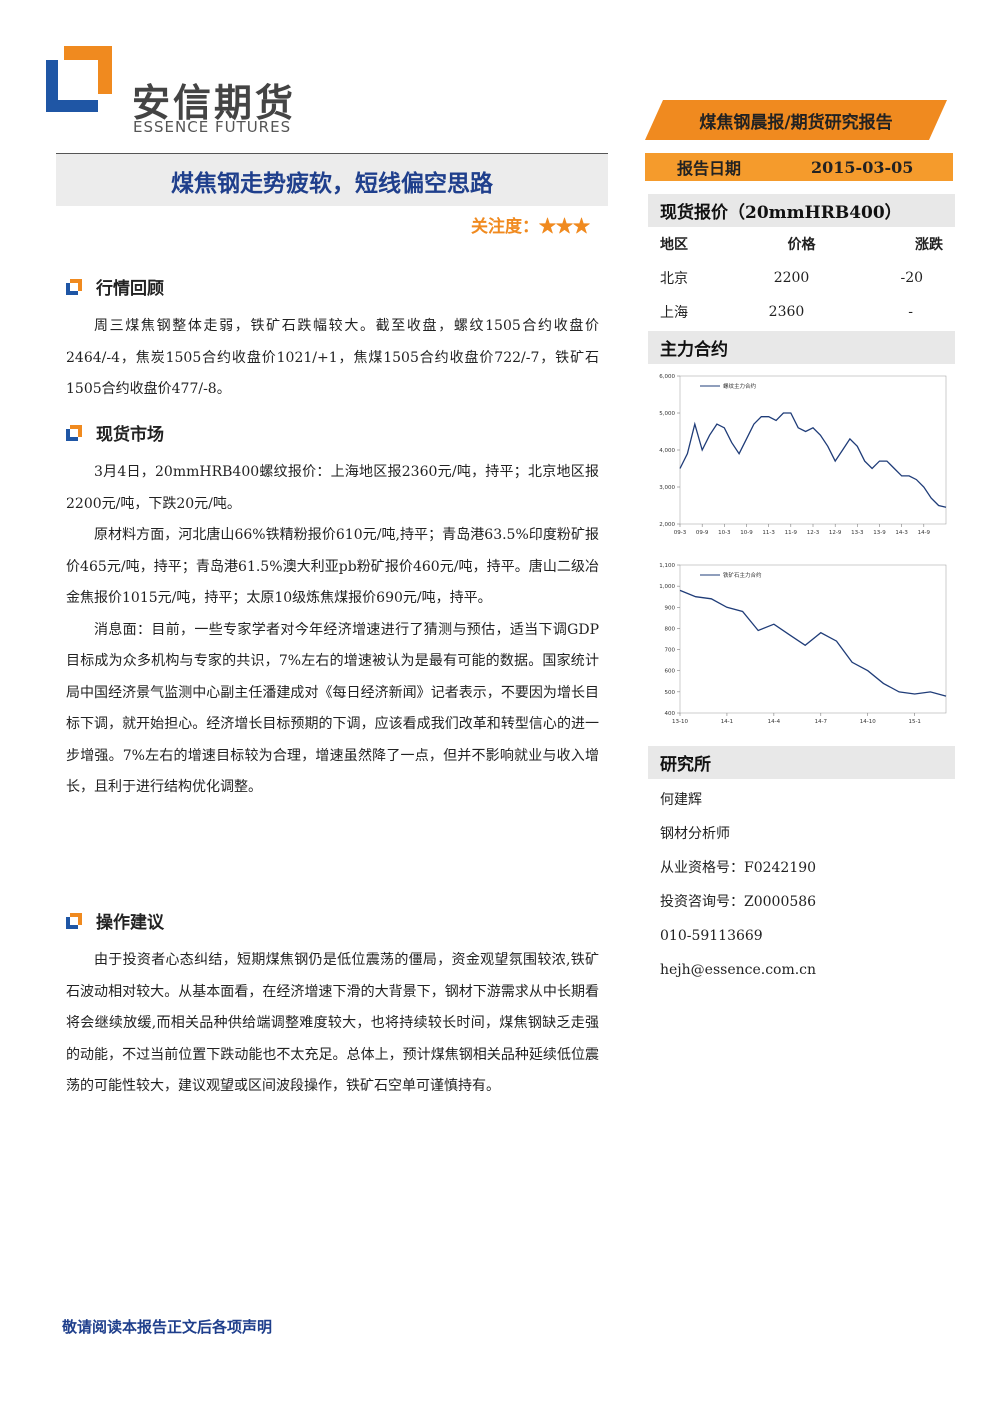 This screenshot has width=992, height=1403. Describe the element at coordinates (740, 386) in the screenshot. I see `legend-label: 螺纹主力合约` at that location.